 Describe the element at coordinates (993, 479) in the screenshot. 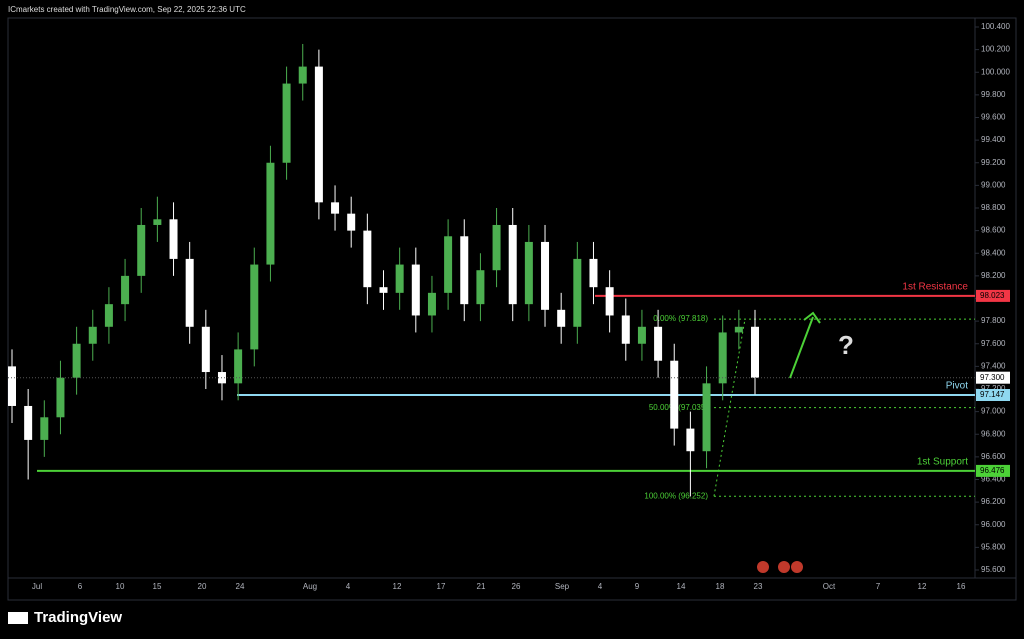

I see `y-tick-label: 96.400` at that location.